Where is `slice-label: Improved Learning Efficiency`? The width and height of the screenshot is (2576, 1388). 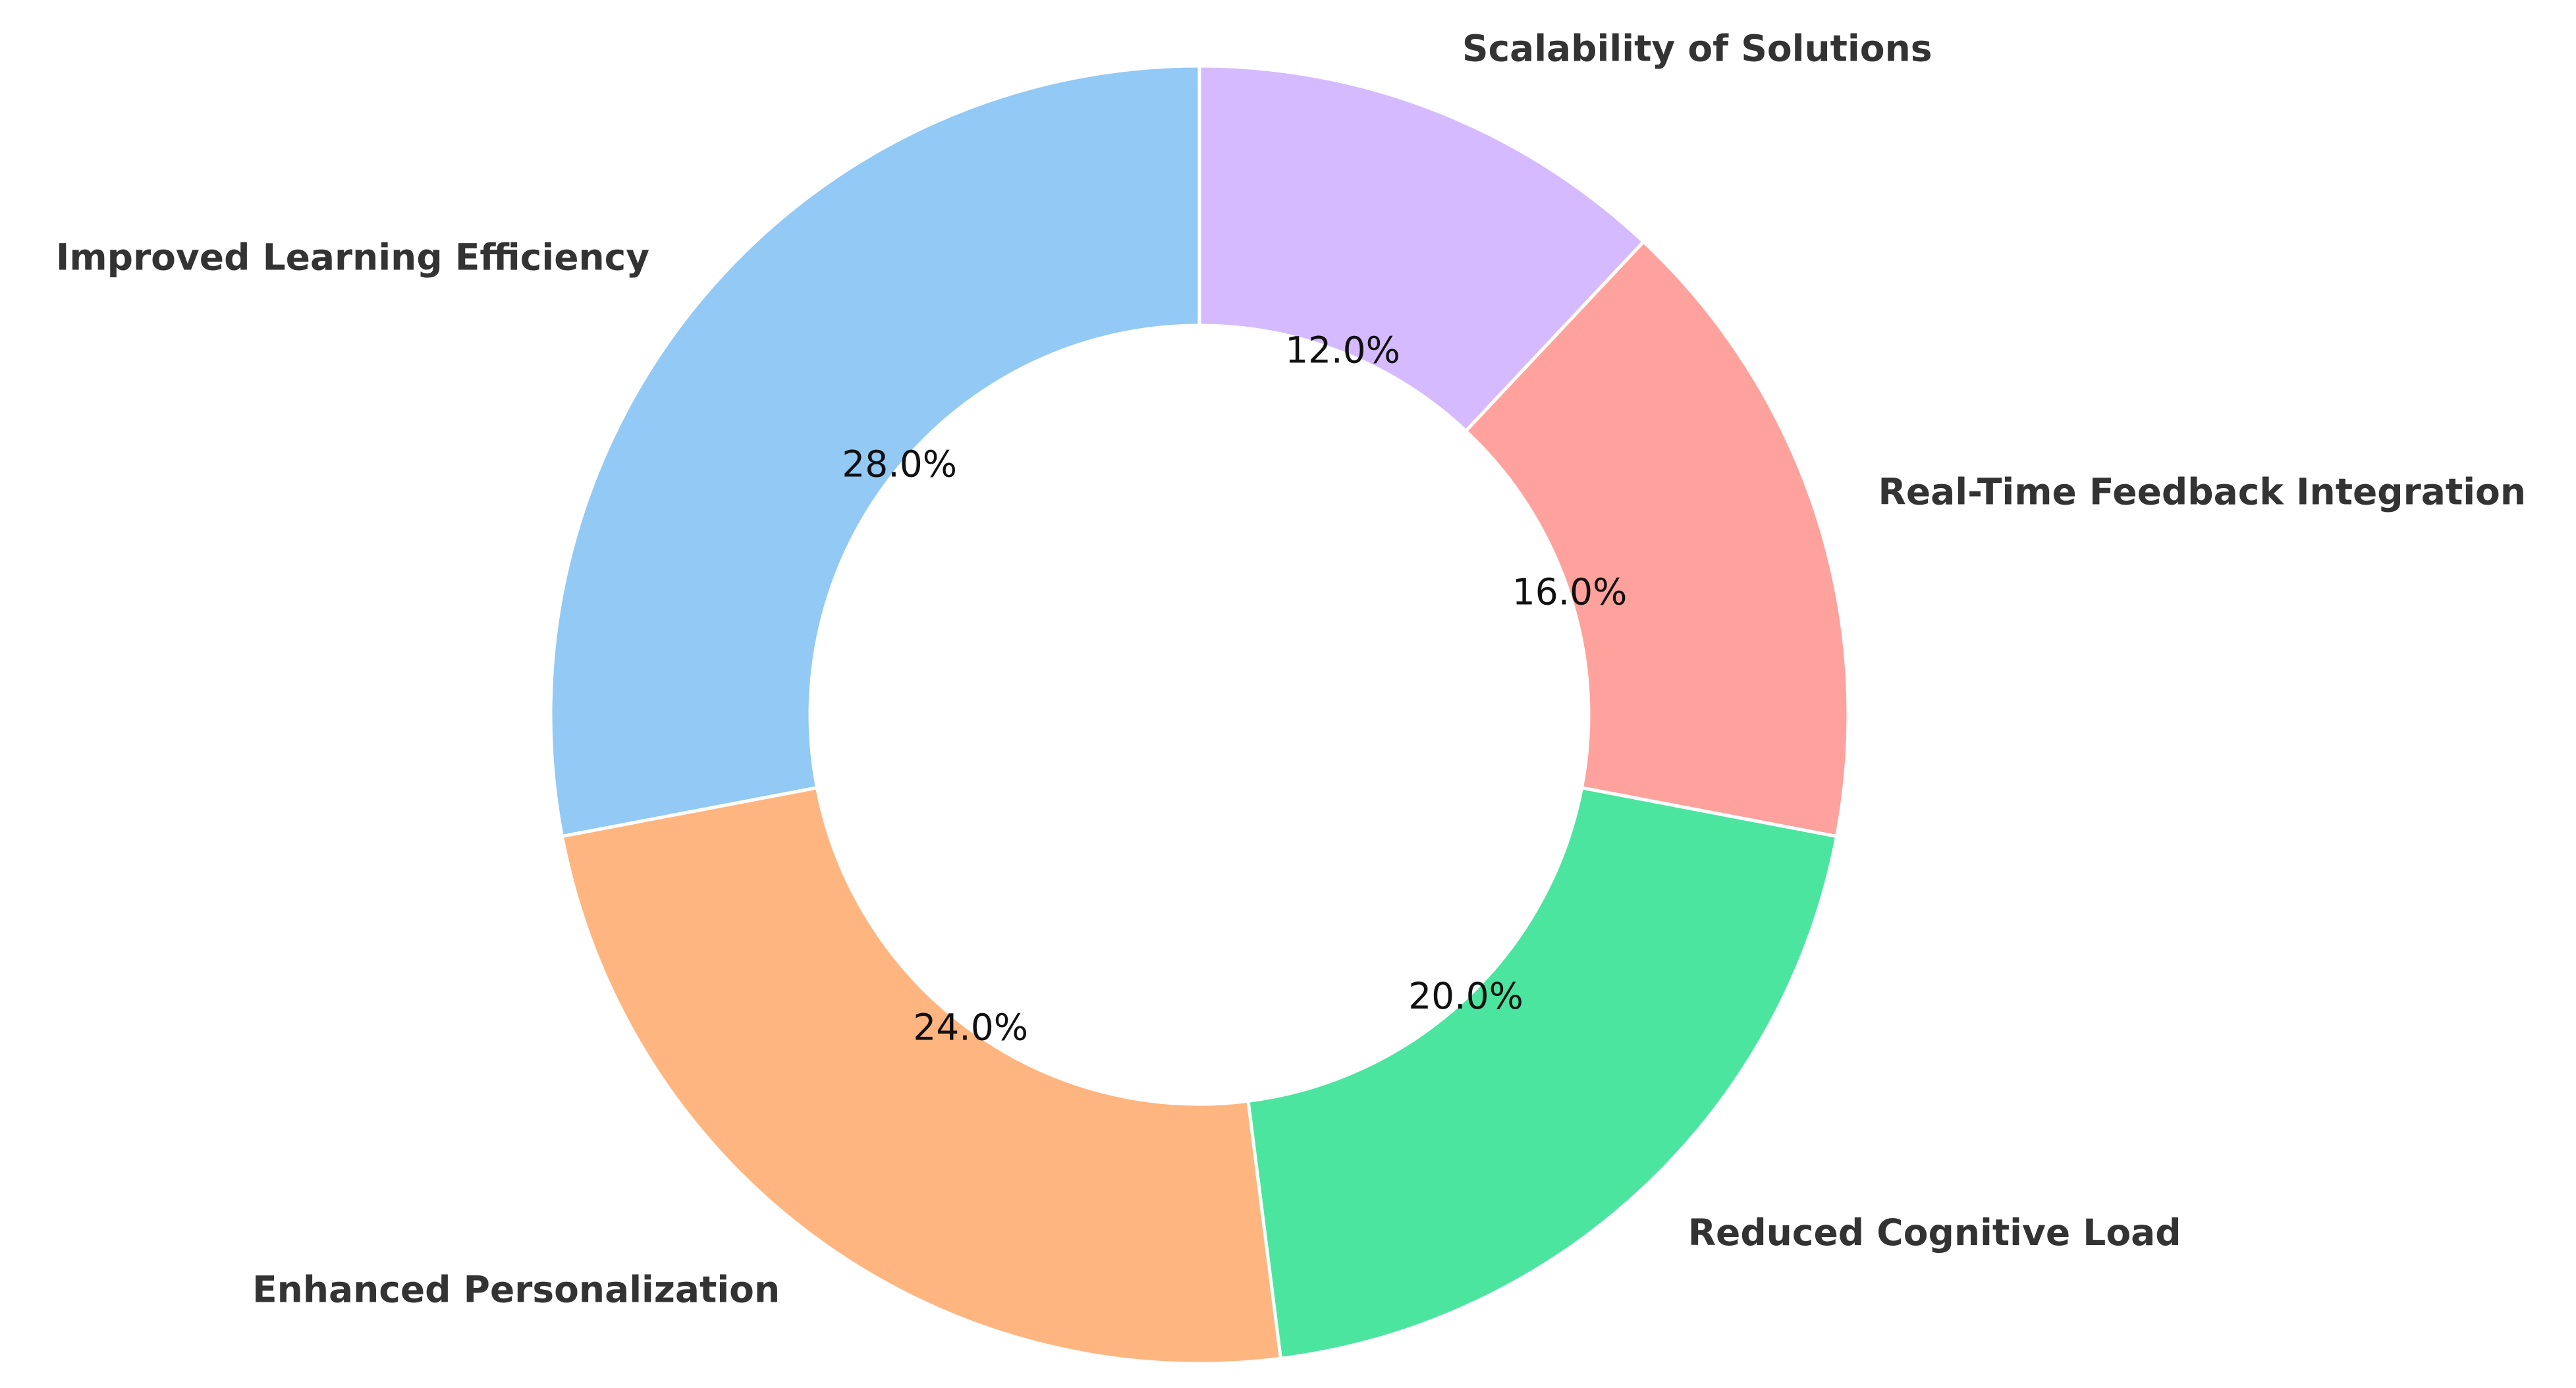
slice-label: Improved Learning Efficiency is located at coordinates (352, 257).